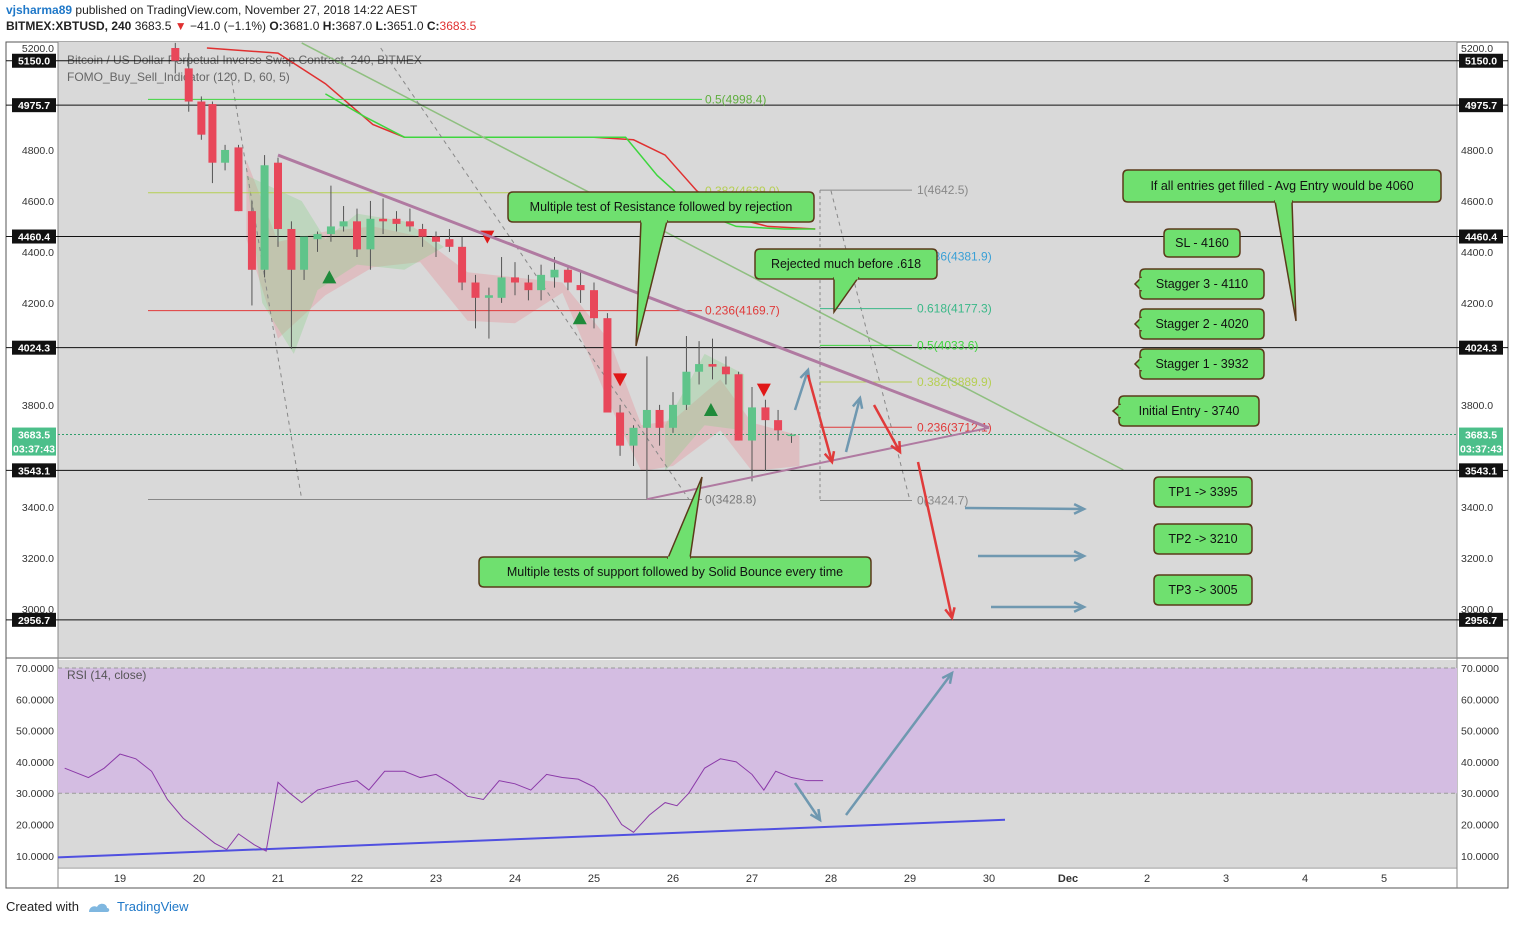 Image resolution: width=1515 pixels, height=925 pixels. I want to click on last-price: 3683.5, so click(153, 26).